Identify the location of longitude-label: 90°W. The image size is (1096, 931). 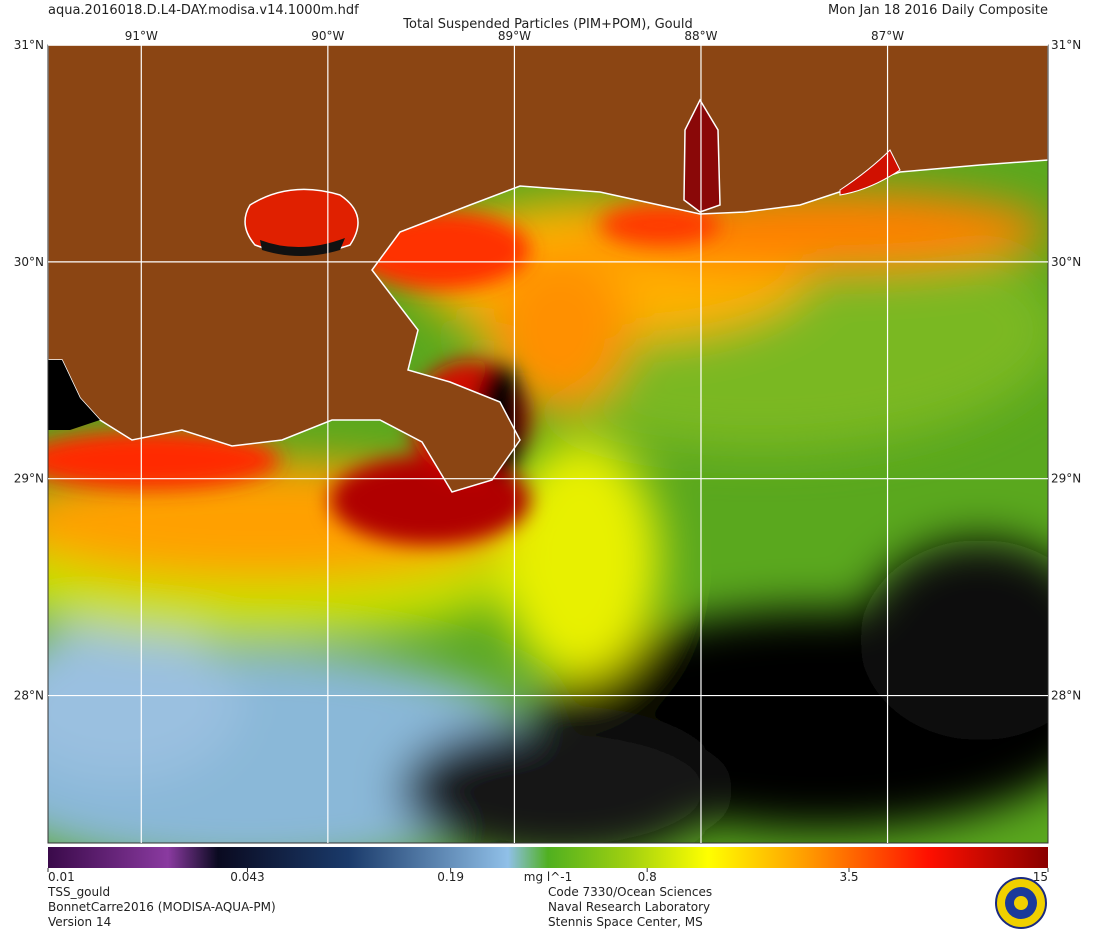
(327, 36).